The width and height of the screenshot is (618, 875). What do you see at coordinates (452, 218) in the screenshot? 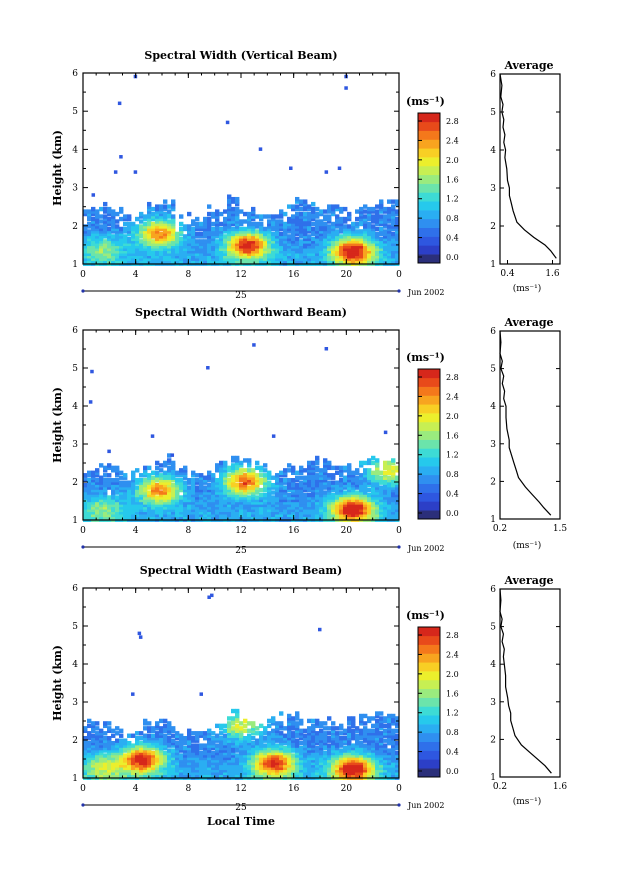
I see `colorbar-label: 0.8` at bounding box center [452, 218].